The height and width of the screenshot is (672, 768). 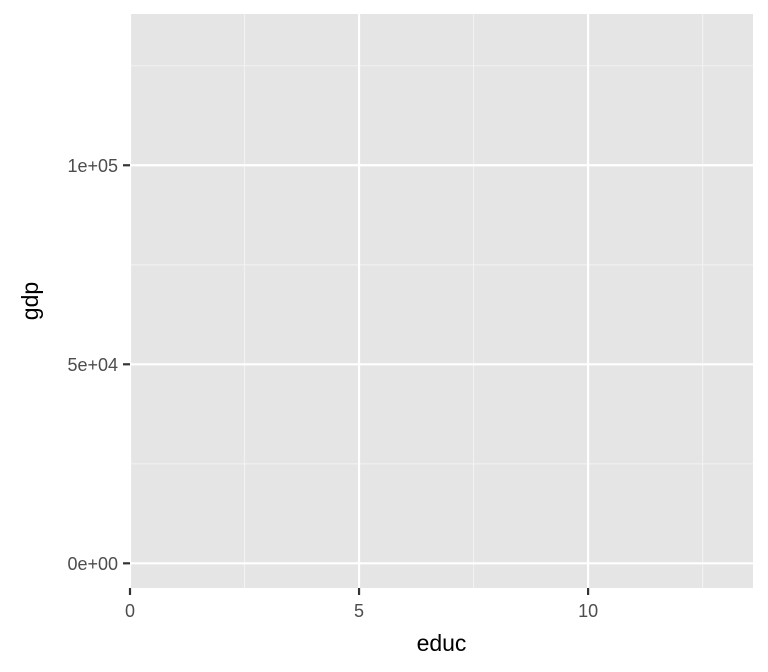 I want to click on x-axis: 0 5 10, so click(x=361, y=604).